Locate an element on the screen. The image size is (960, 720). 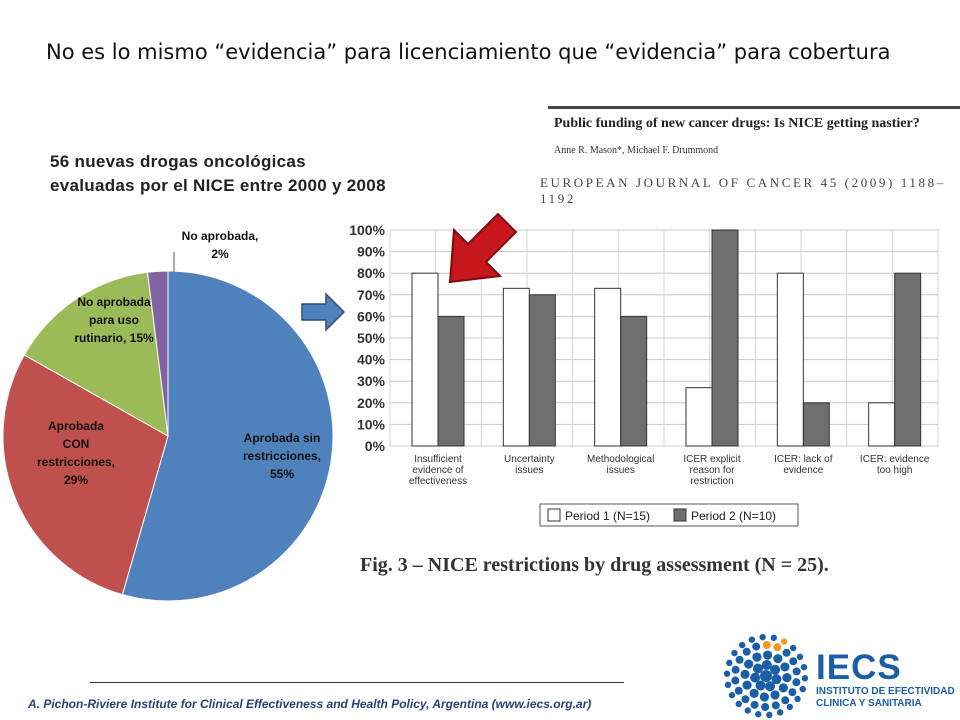
x-category-label: ICER explicit reason for restriction is located at coordinates (711, 470).